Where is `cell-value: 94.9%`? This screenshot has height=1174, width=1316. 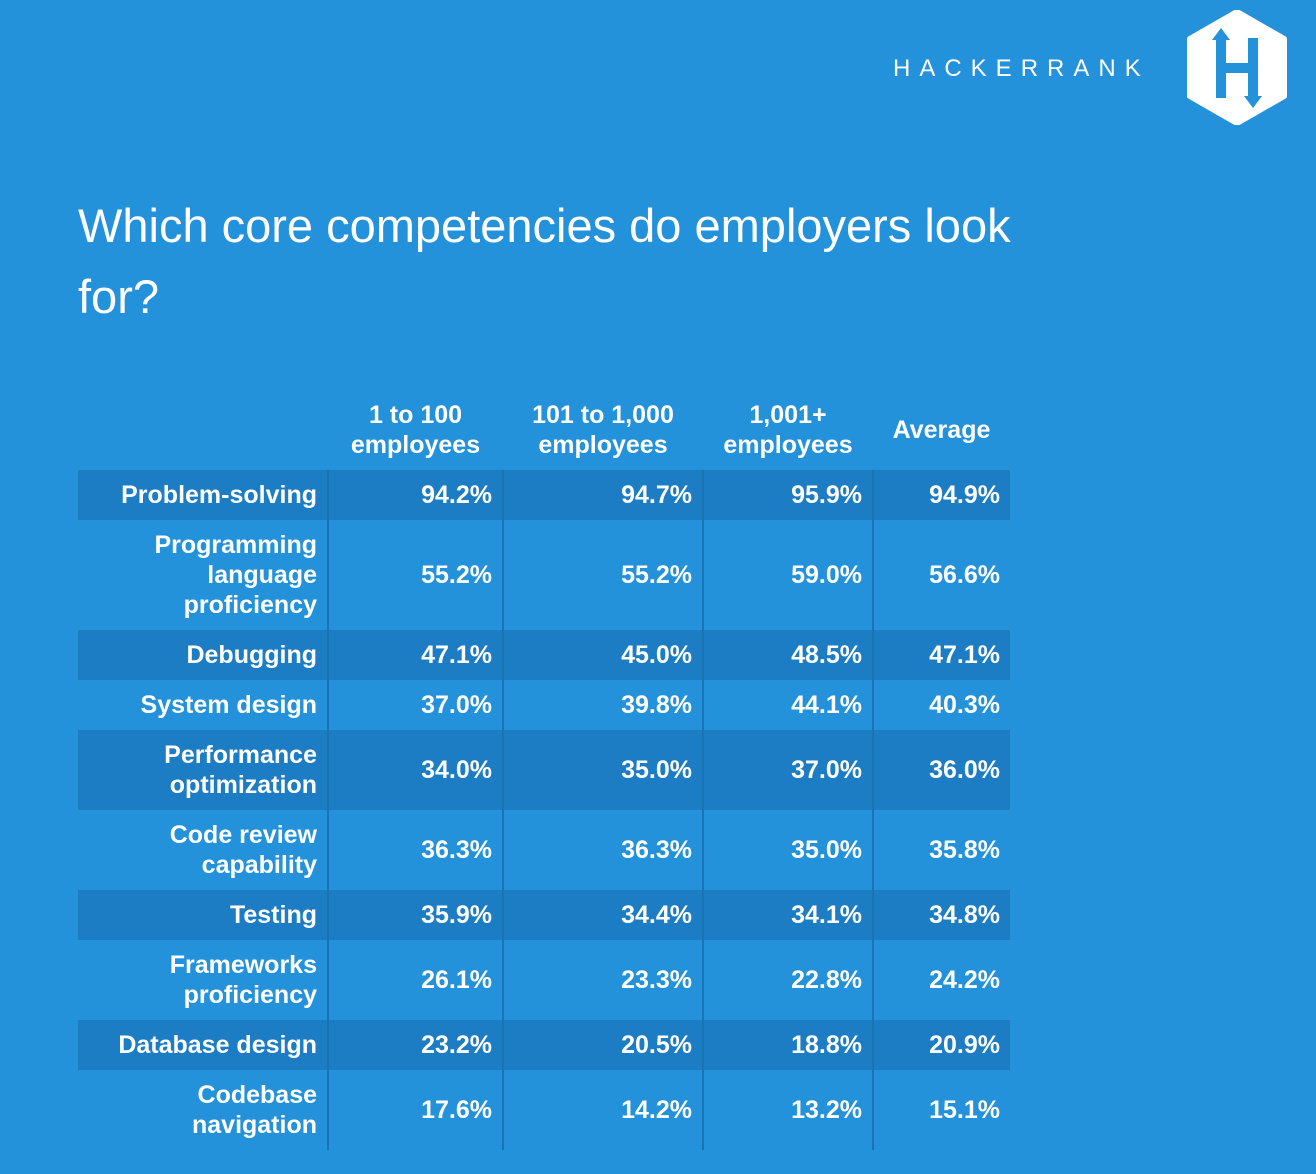
cell-value: 94.9% is located at coordinates (941, 495).